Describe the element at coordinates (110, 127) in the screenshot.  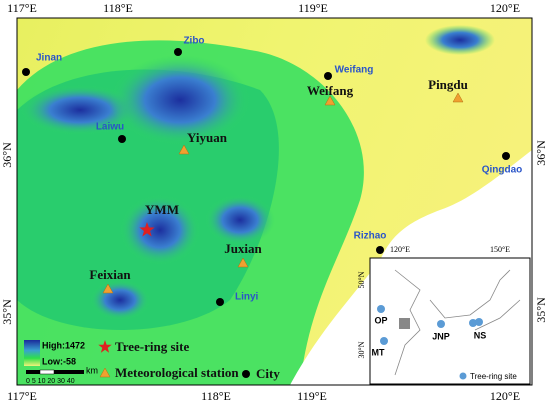
I see `city-label: Laiwu` at that location.